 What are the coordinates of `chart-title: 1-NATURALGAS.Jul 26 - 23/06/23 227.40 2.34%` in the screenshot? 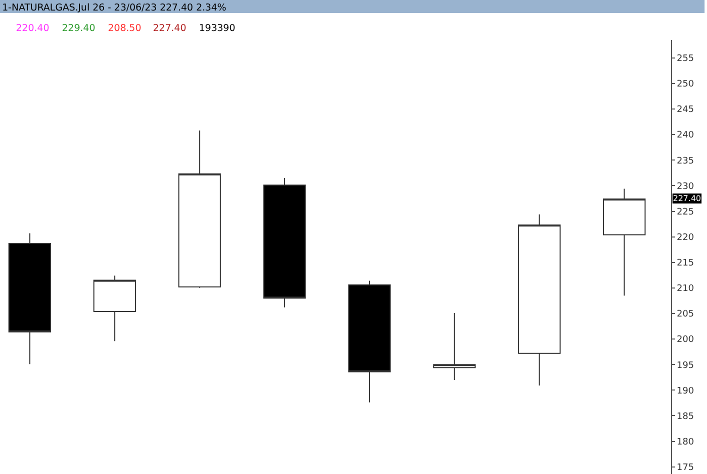 It's located at (114, 8).